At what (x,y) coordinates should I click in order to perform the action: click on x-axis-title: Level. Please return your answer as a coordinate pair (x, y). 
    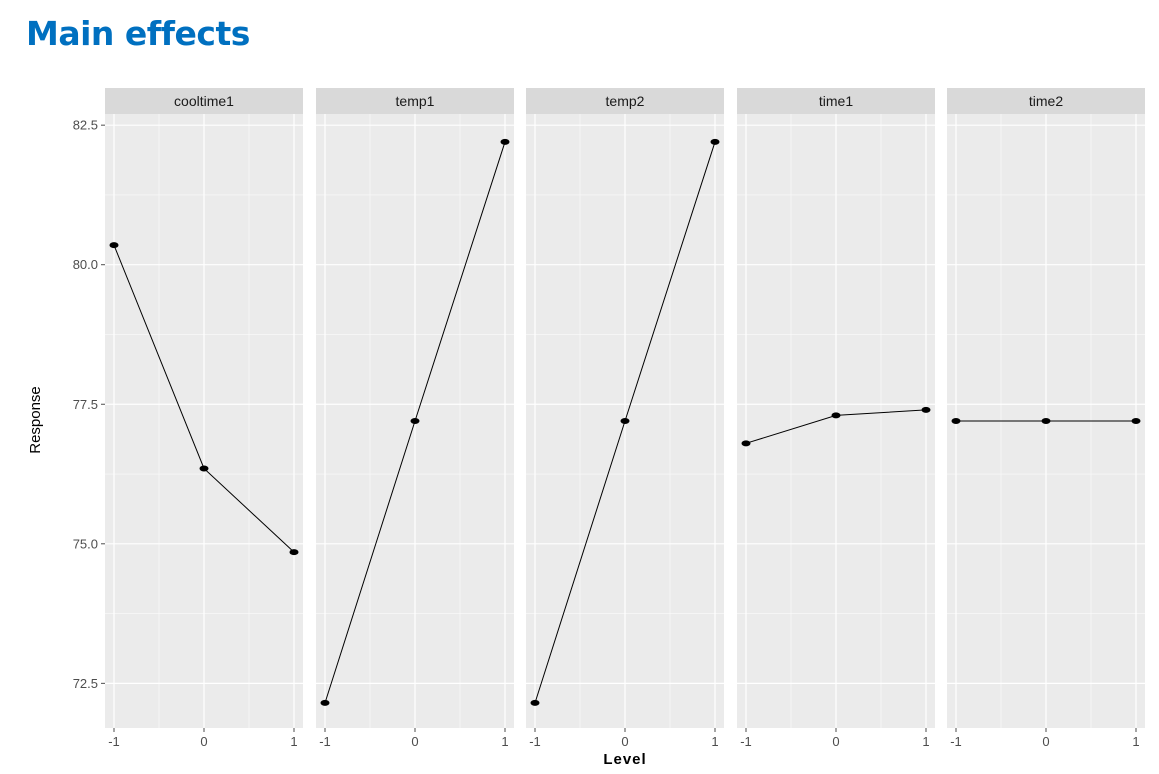
    Looking at the image, I should click on (624, 759).